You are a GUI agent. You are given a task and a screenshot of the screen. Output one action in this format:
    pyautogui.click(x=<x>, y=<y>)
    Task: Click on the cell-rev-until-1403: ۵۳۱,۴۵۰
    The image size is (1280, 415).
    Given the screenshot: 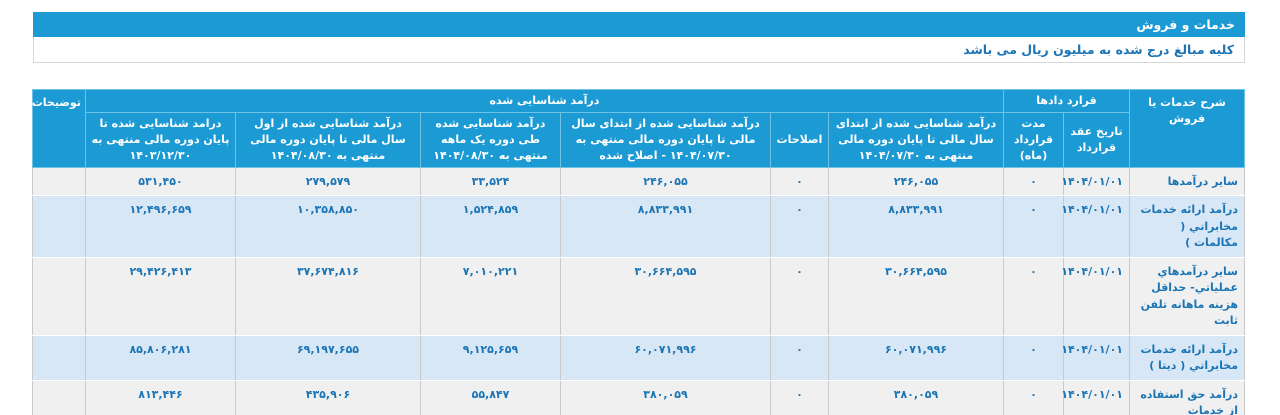 What is the action you would take?
    pyautogui.click(x=160, y=181)
    